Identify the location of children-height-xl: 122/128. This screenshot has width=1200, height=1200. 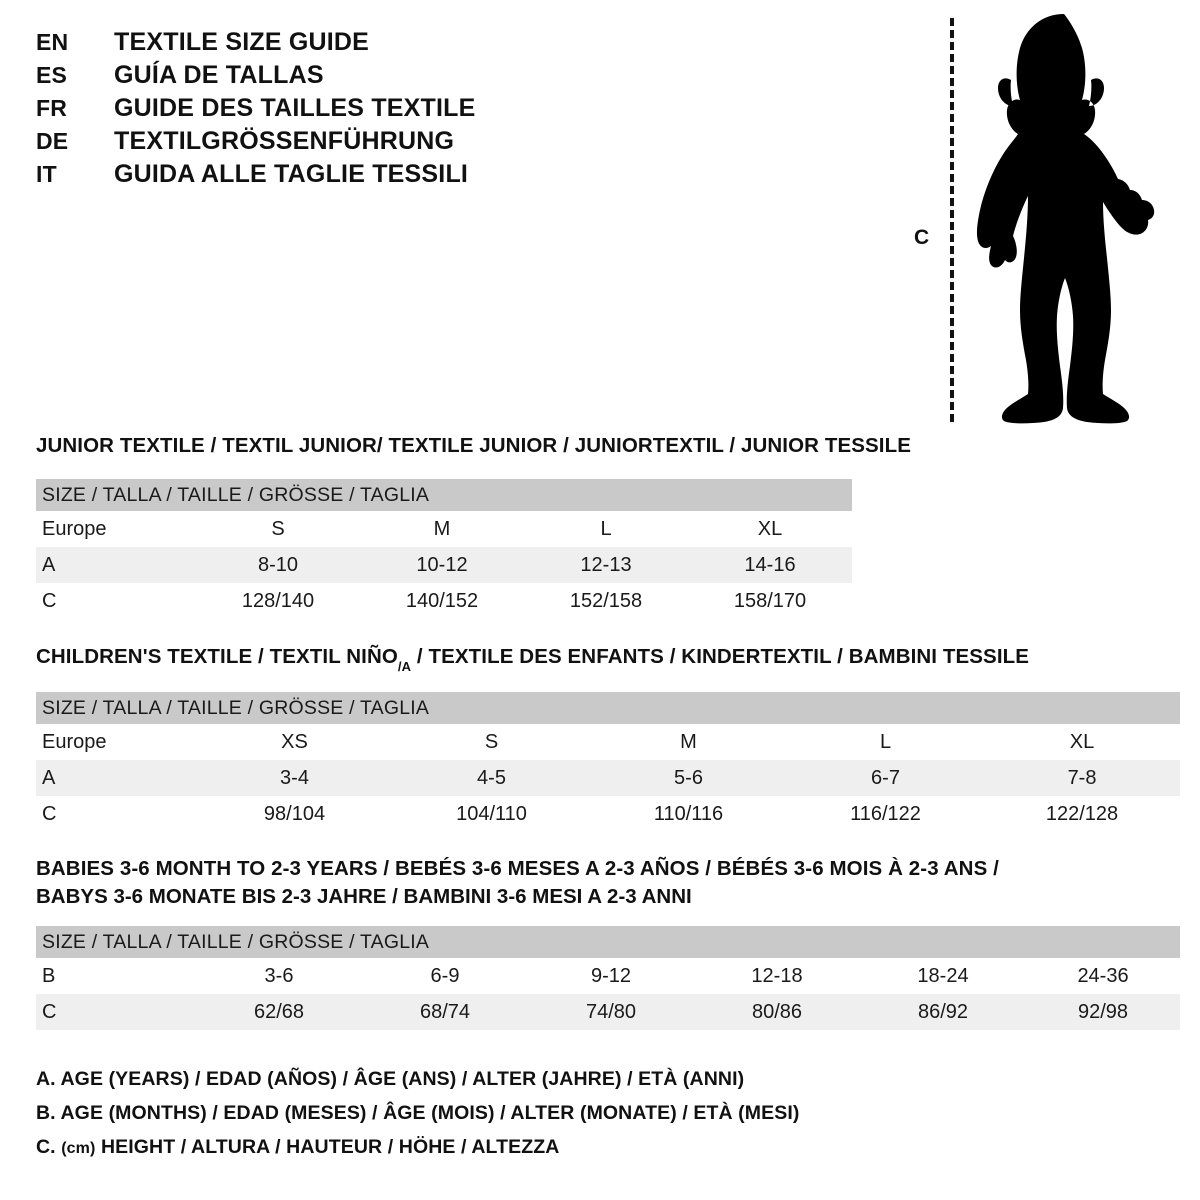
(1082, 814).